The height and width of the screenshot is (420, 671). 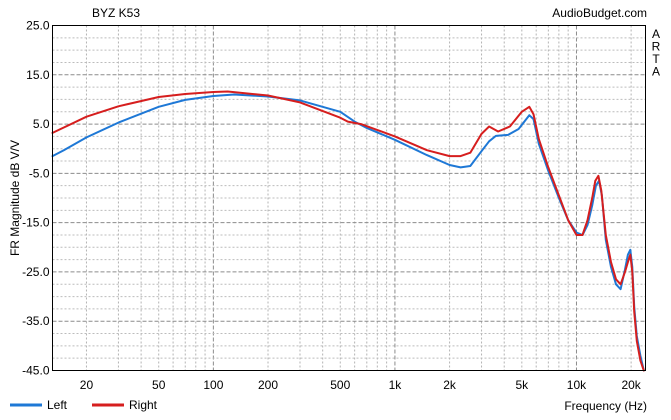 I want to click on y-tick-label: 25.0, so click(x=38, y=26).